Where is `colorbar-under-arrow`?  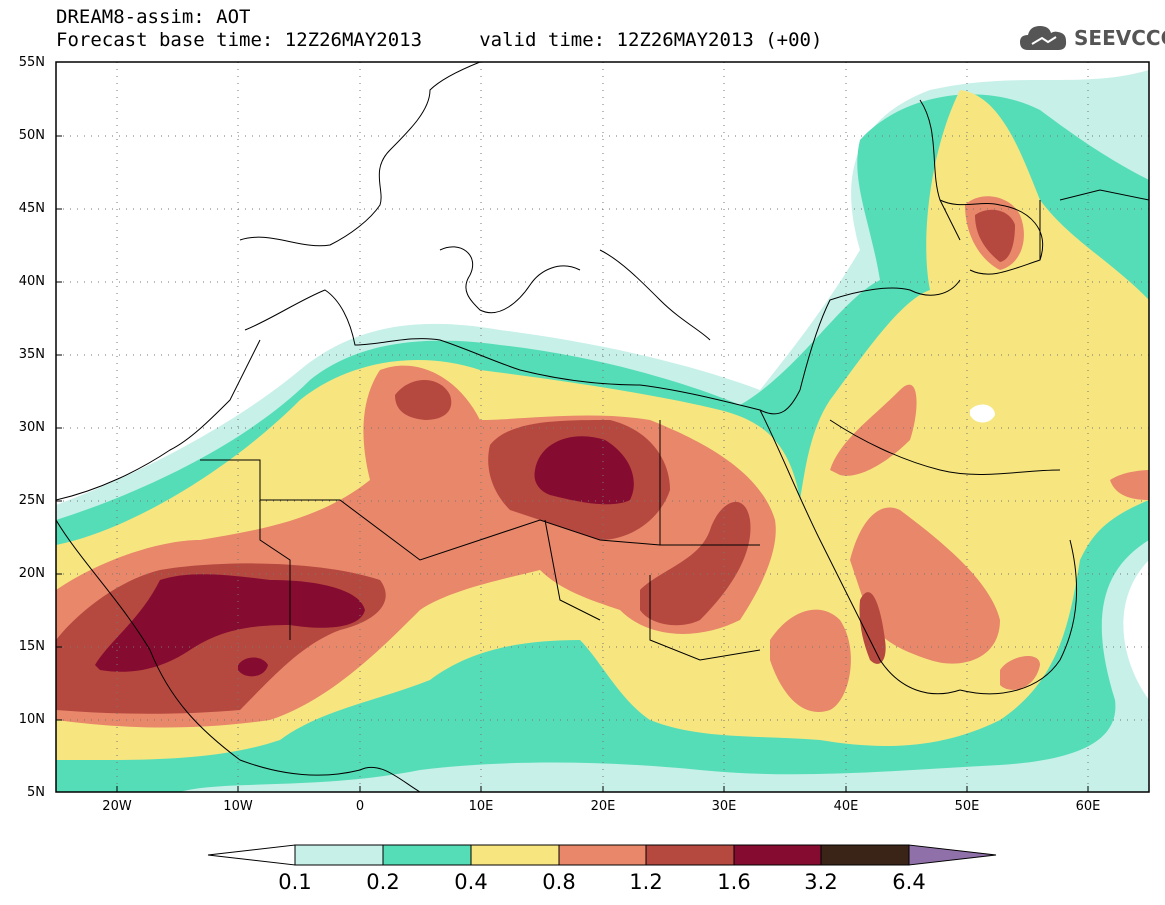 colorbar-under-arrow is located at coordinates (251, 855).